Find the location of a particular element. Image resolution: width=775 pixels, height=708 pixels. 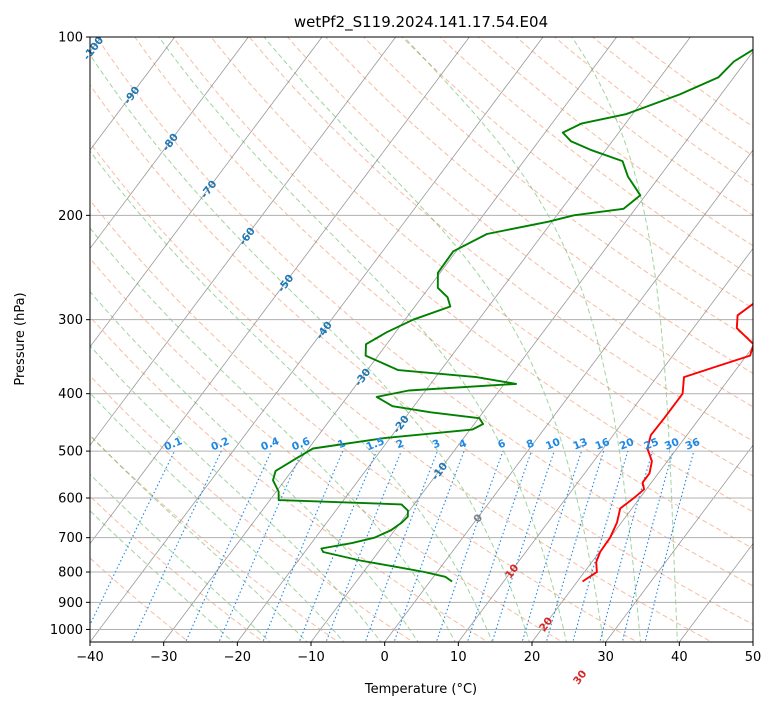

y-tick-label: 800 is located at coordinates (70, 573).